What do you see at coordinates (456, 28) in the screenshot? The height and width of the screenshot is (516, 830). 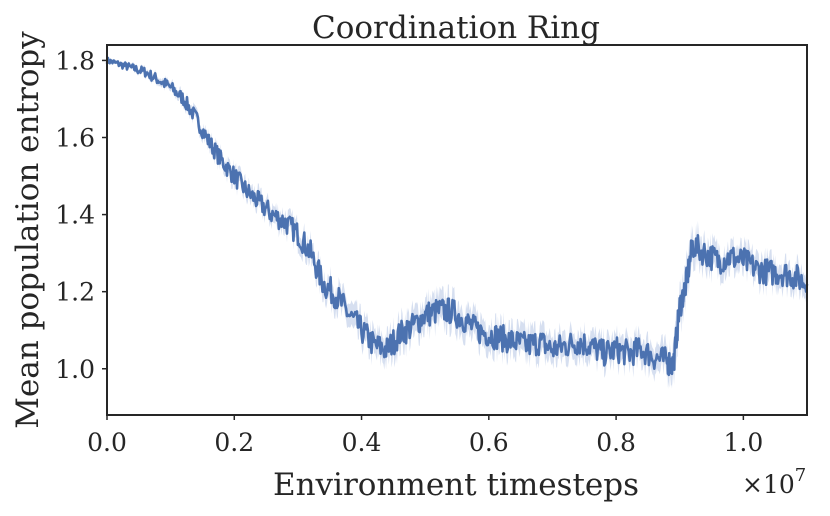 I see `chart-title: Coordination Ring` at bounding box center [456, 28].